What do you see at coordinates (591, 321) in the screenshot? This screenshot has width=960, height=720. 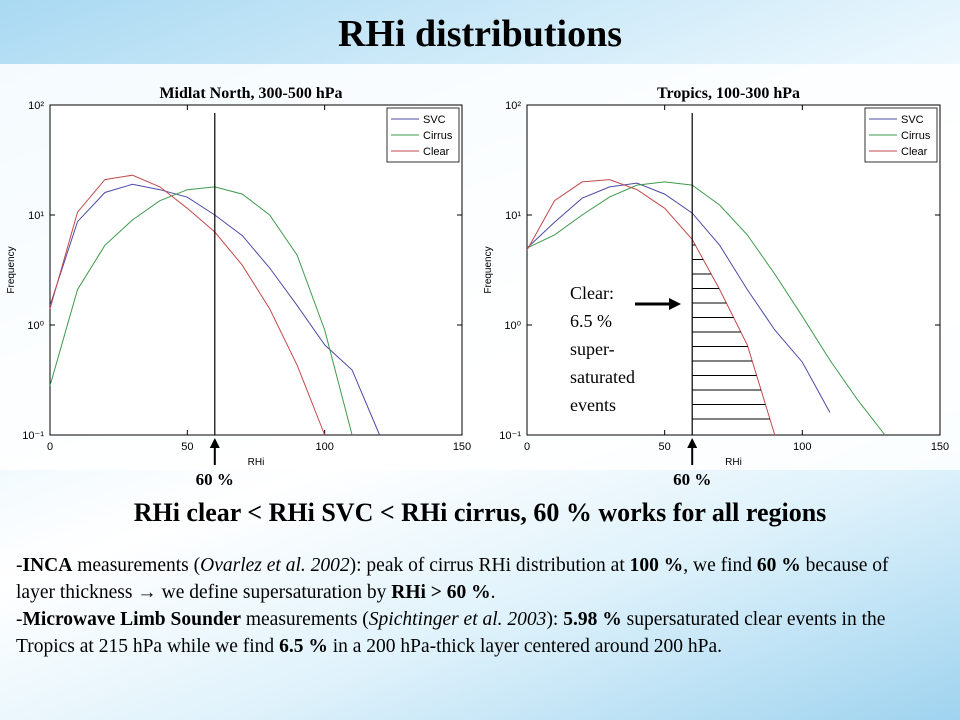 I see `annotation: 6.5 %` at bounding box center [591, 321].